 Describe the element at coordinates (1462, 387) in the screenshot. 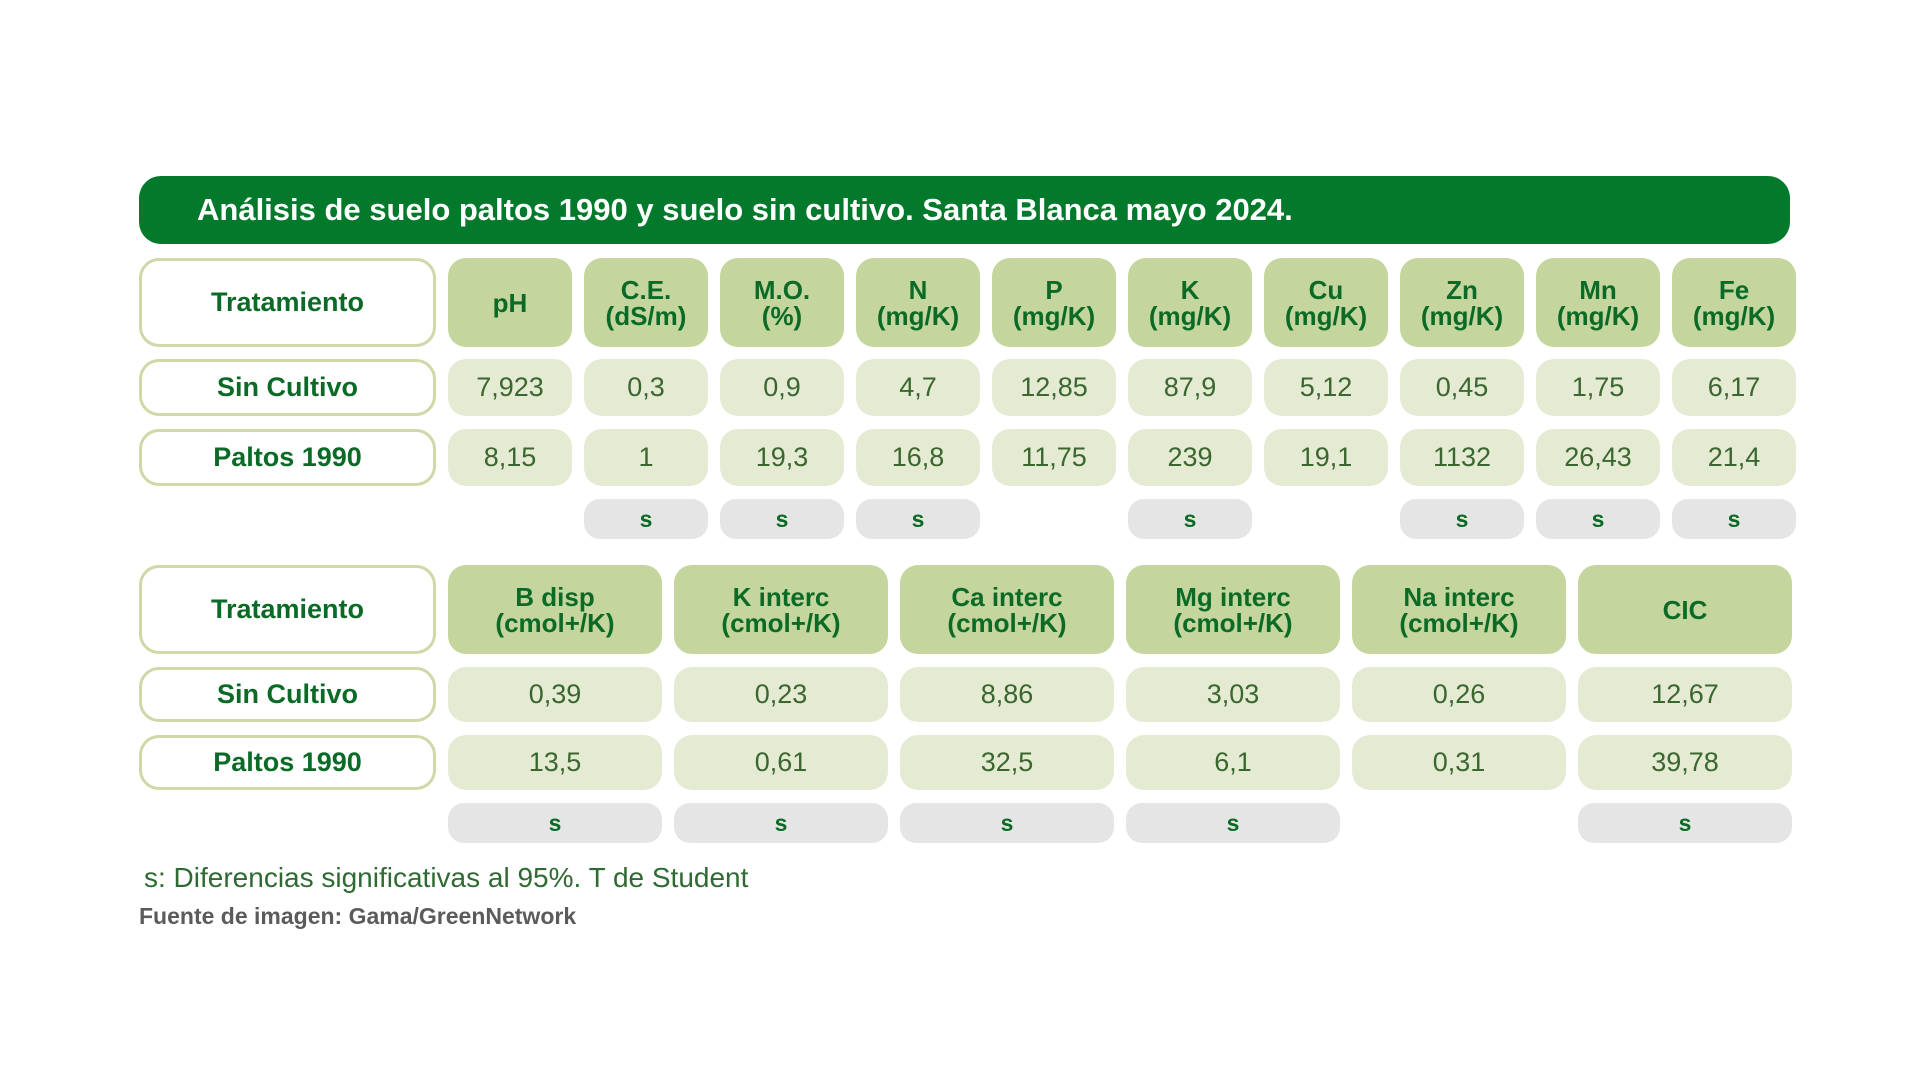

I see `table-cell: 0,45` at that location.